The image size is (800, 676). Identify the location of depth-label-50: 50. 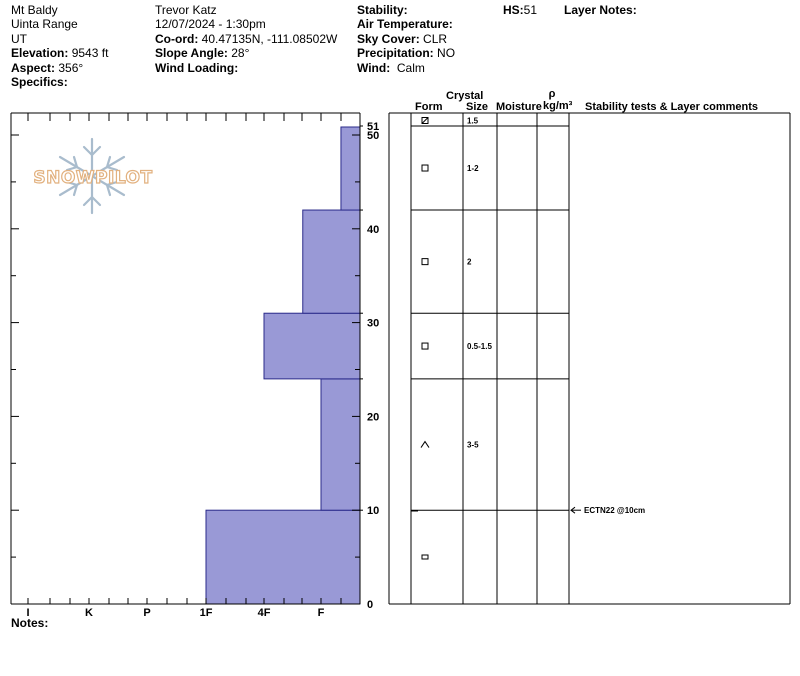
(373, 136).